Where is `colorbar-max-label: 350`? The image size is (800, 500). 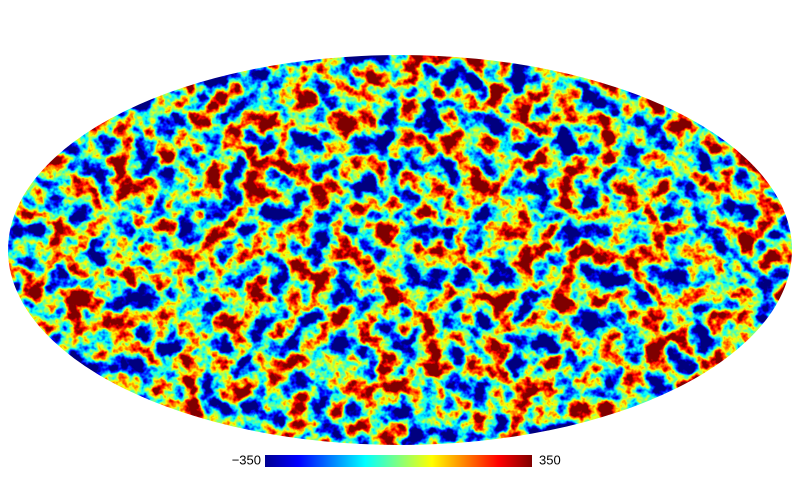 colorbar-max-label: 350 is located at coordinates (550, 459).